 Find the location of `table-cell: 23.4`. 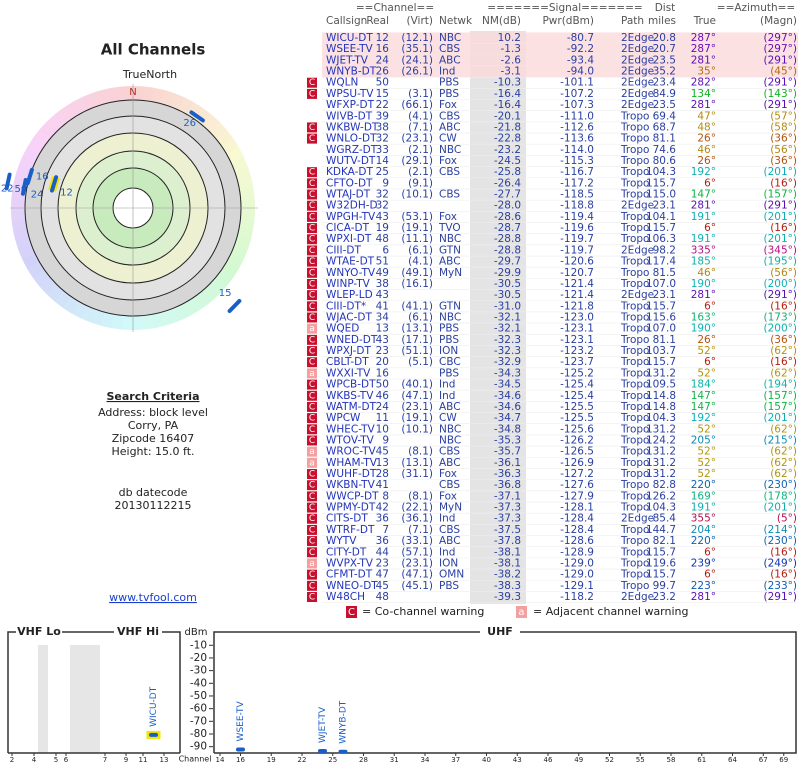

table-cell: 23.4 is located at coordinates (665, 83).